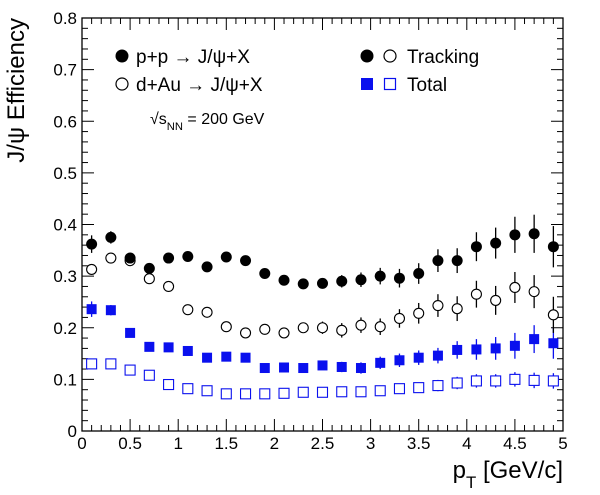 This screenshot has height=495, width=600. I want to click on legend-dau-label: d+Au → J/ψ+X, so click(199, 85).